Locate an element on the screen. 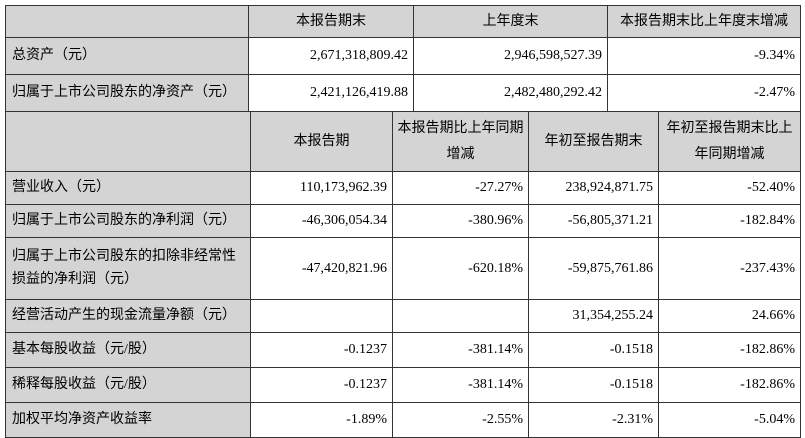 This screenshot has width=805, height=438. row-label: 基本每股收益（元/股） is located at coordinates (128, 350).